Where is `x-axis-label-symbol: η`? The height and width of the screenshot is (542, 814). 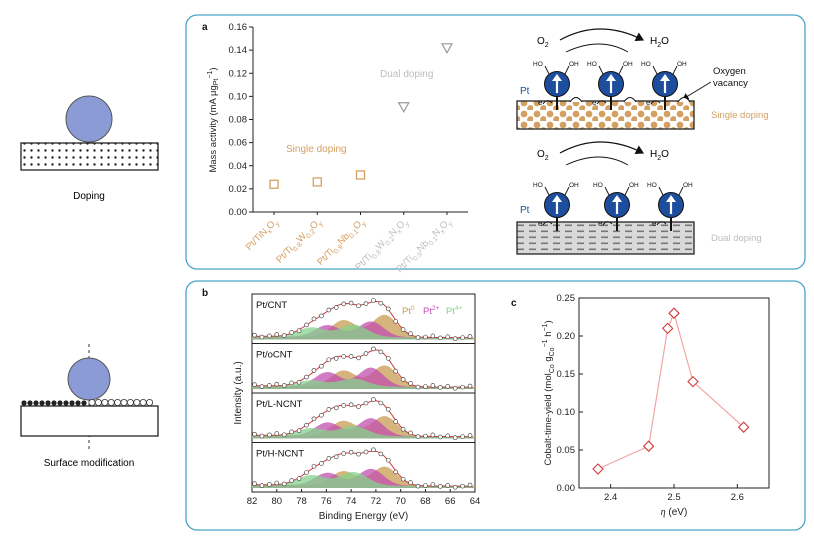
x-axis-label-symbol: η is located at coordinates (663, 512).